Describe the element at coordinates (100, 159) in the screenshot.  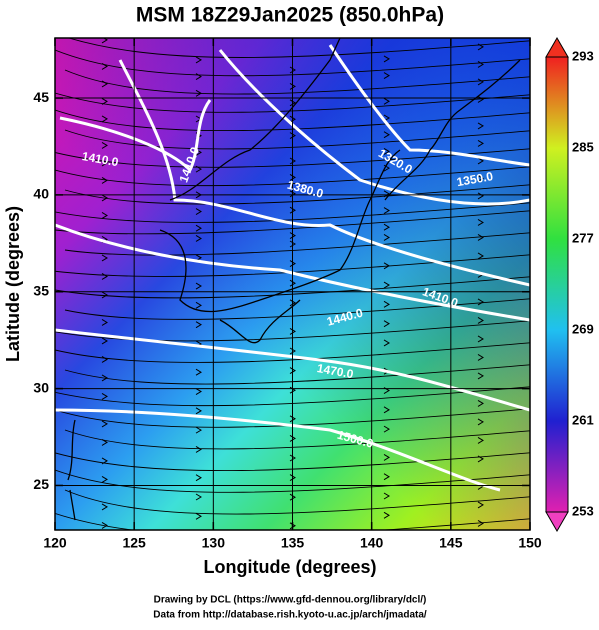
I see `contour-label: 1410.0` at that location.